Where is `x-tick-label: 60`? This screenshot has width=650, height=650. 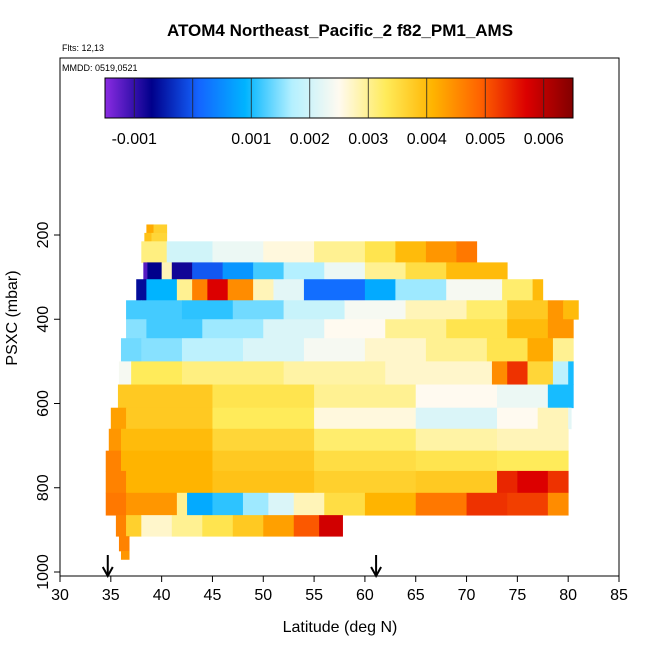 x-tick-label: 60 is located at coordinates (365, 595).